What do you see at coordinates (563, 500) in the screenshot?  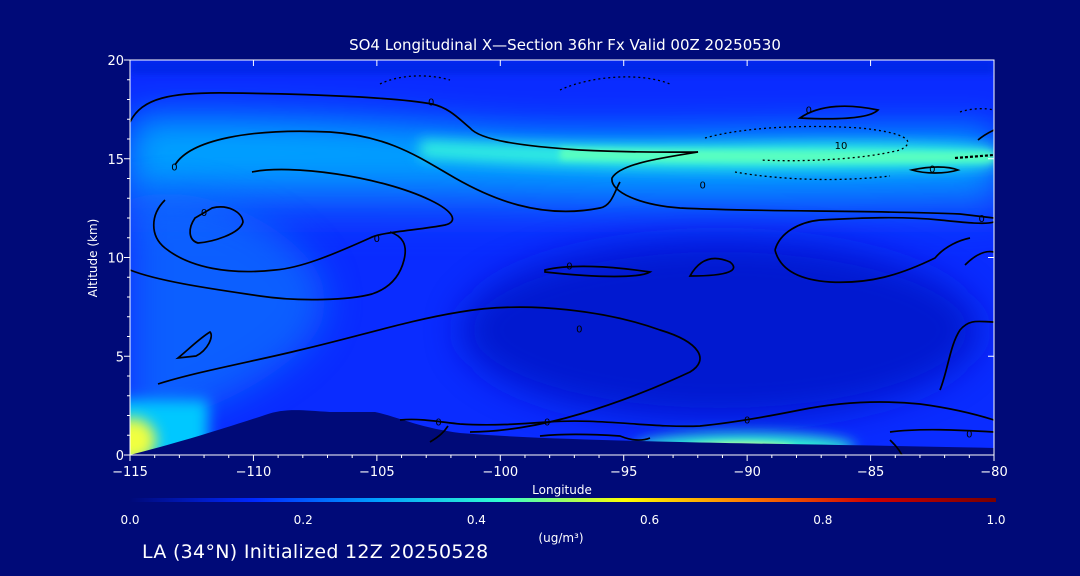 I see `colorbar-strip` at bounding box center [563, 500].